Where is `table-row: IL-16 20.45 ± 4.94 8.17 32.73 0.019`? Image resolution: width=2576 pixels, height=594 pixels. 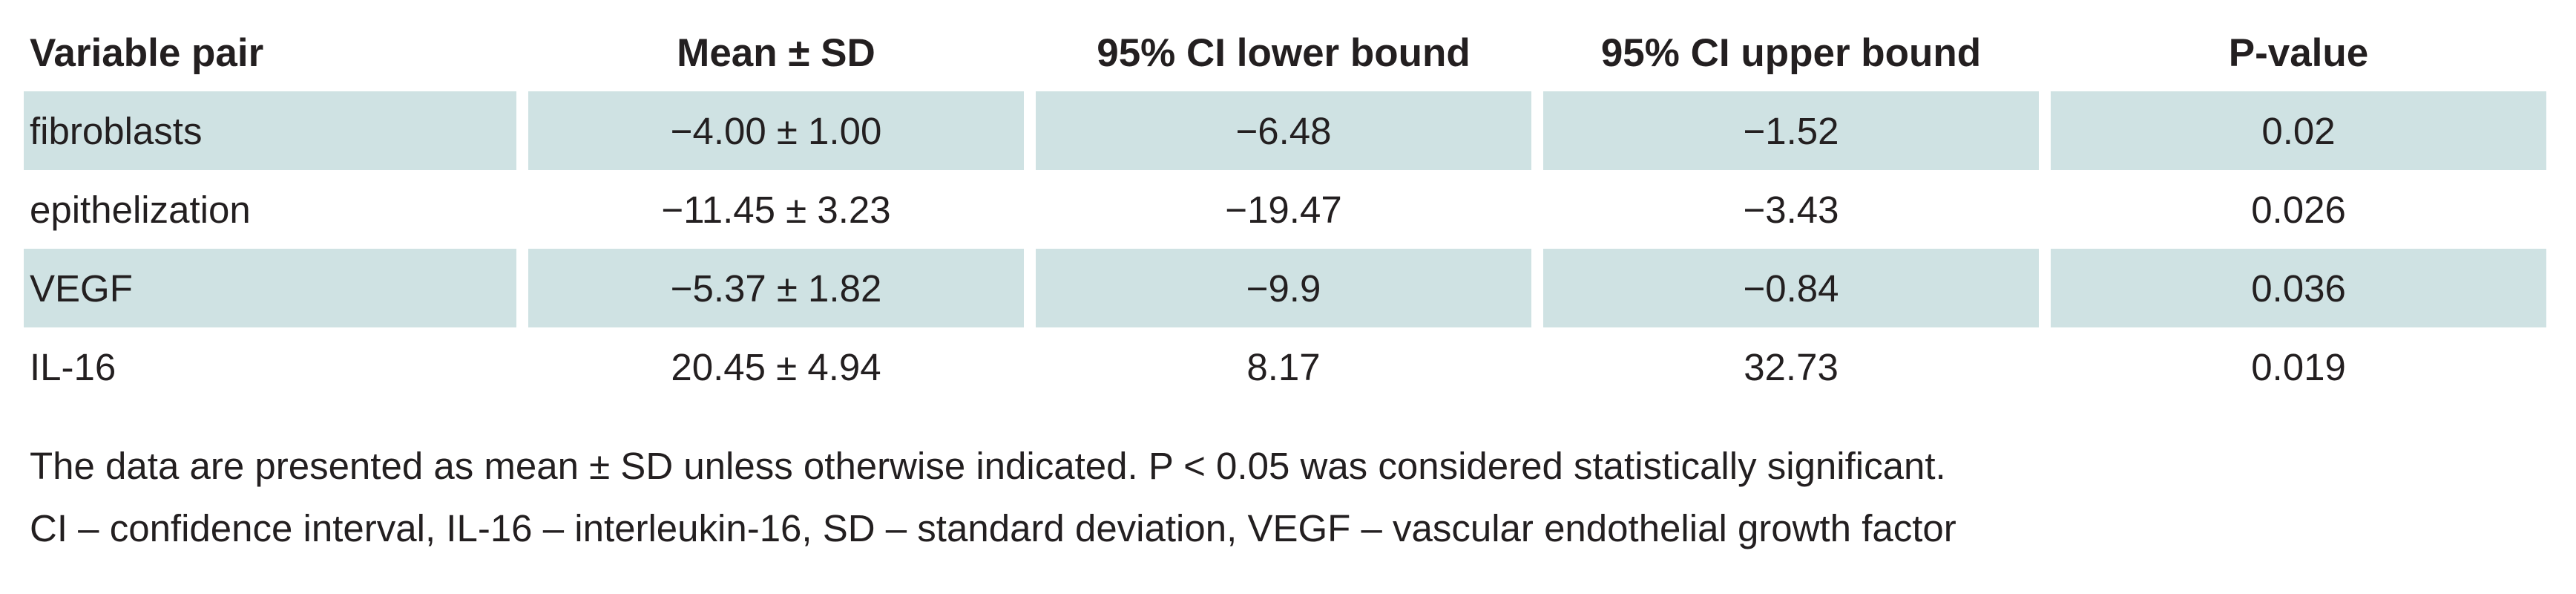 table-row: IL-16 20.45 ± 4.94 8.17 32.73 0.019 is located at coordinates (1285, 367).